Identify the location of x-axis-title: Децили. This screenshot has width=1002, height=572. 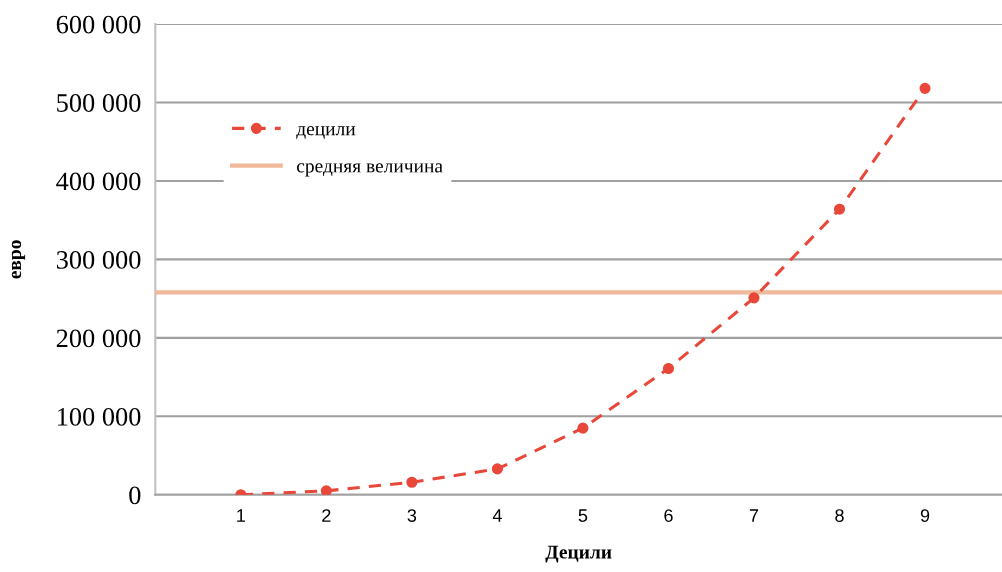
(578, 554).